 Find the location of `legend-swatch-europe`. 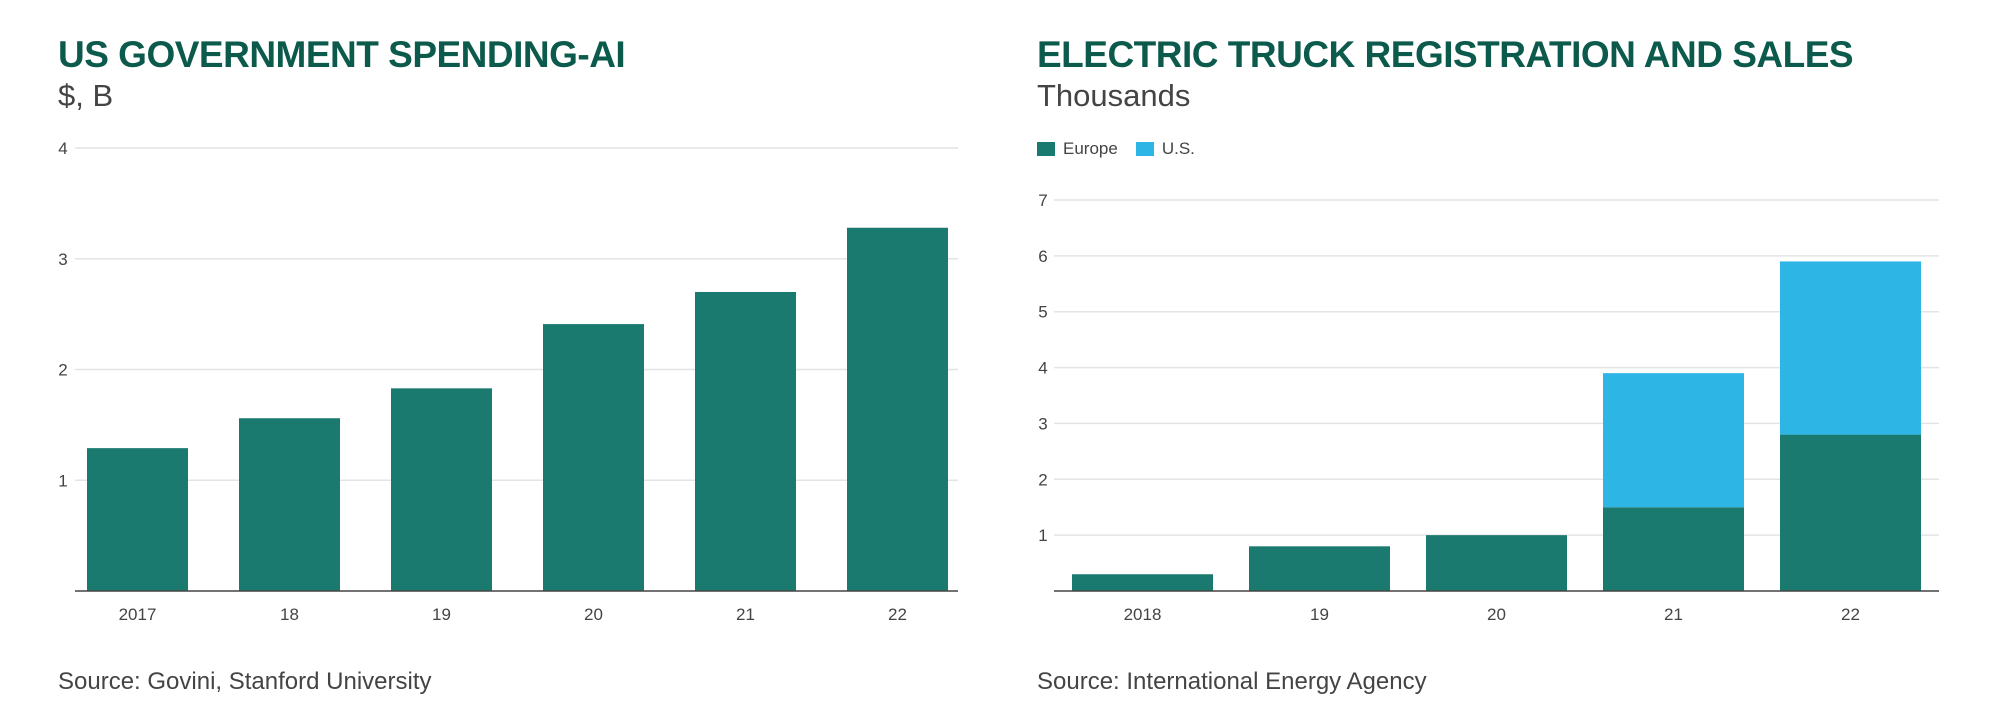

legend-swatch-europe is located at coordinates (1046, 149).